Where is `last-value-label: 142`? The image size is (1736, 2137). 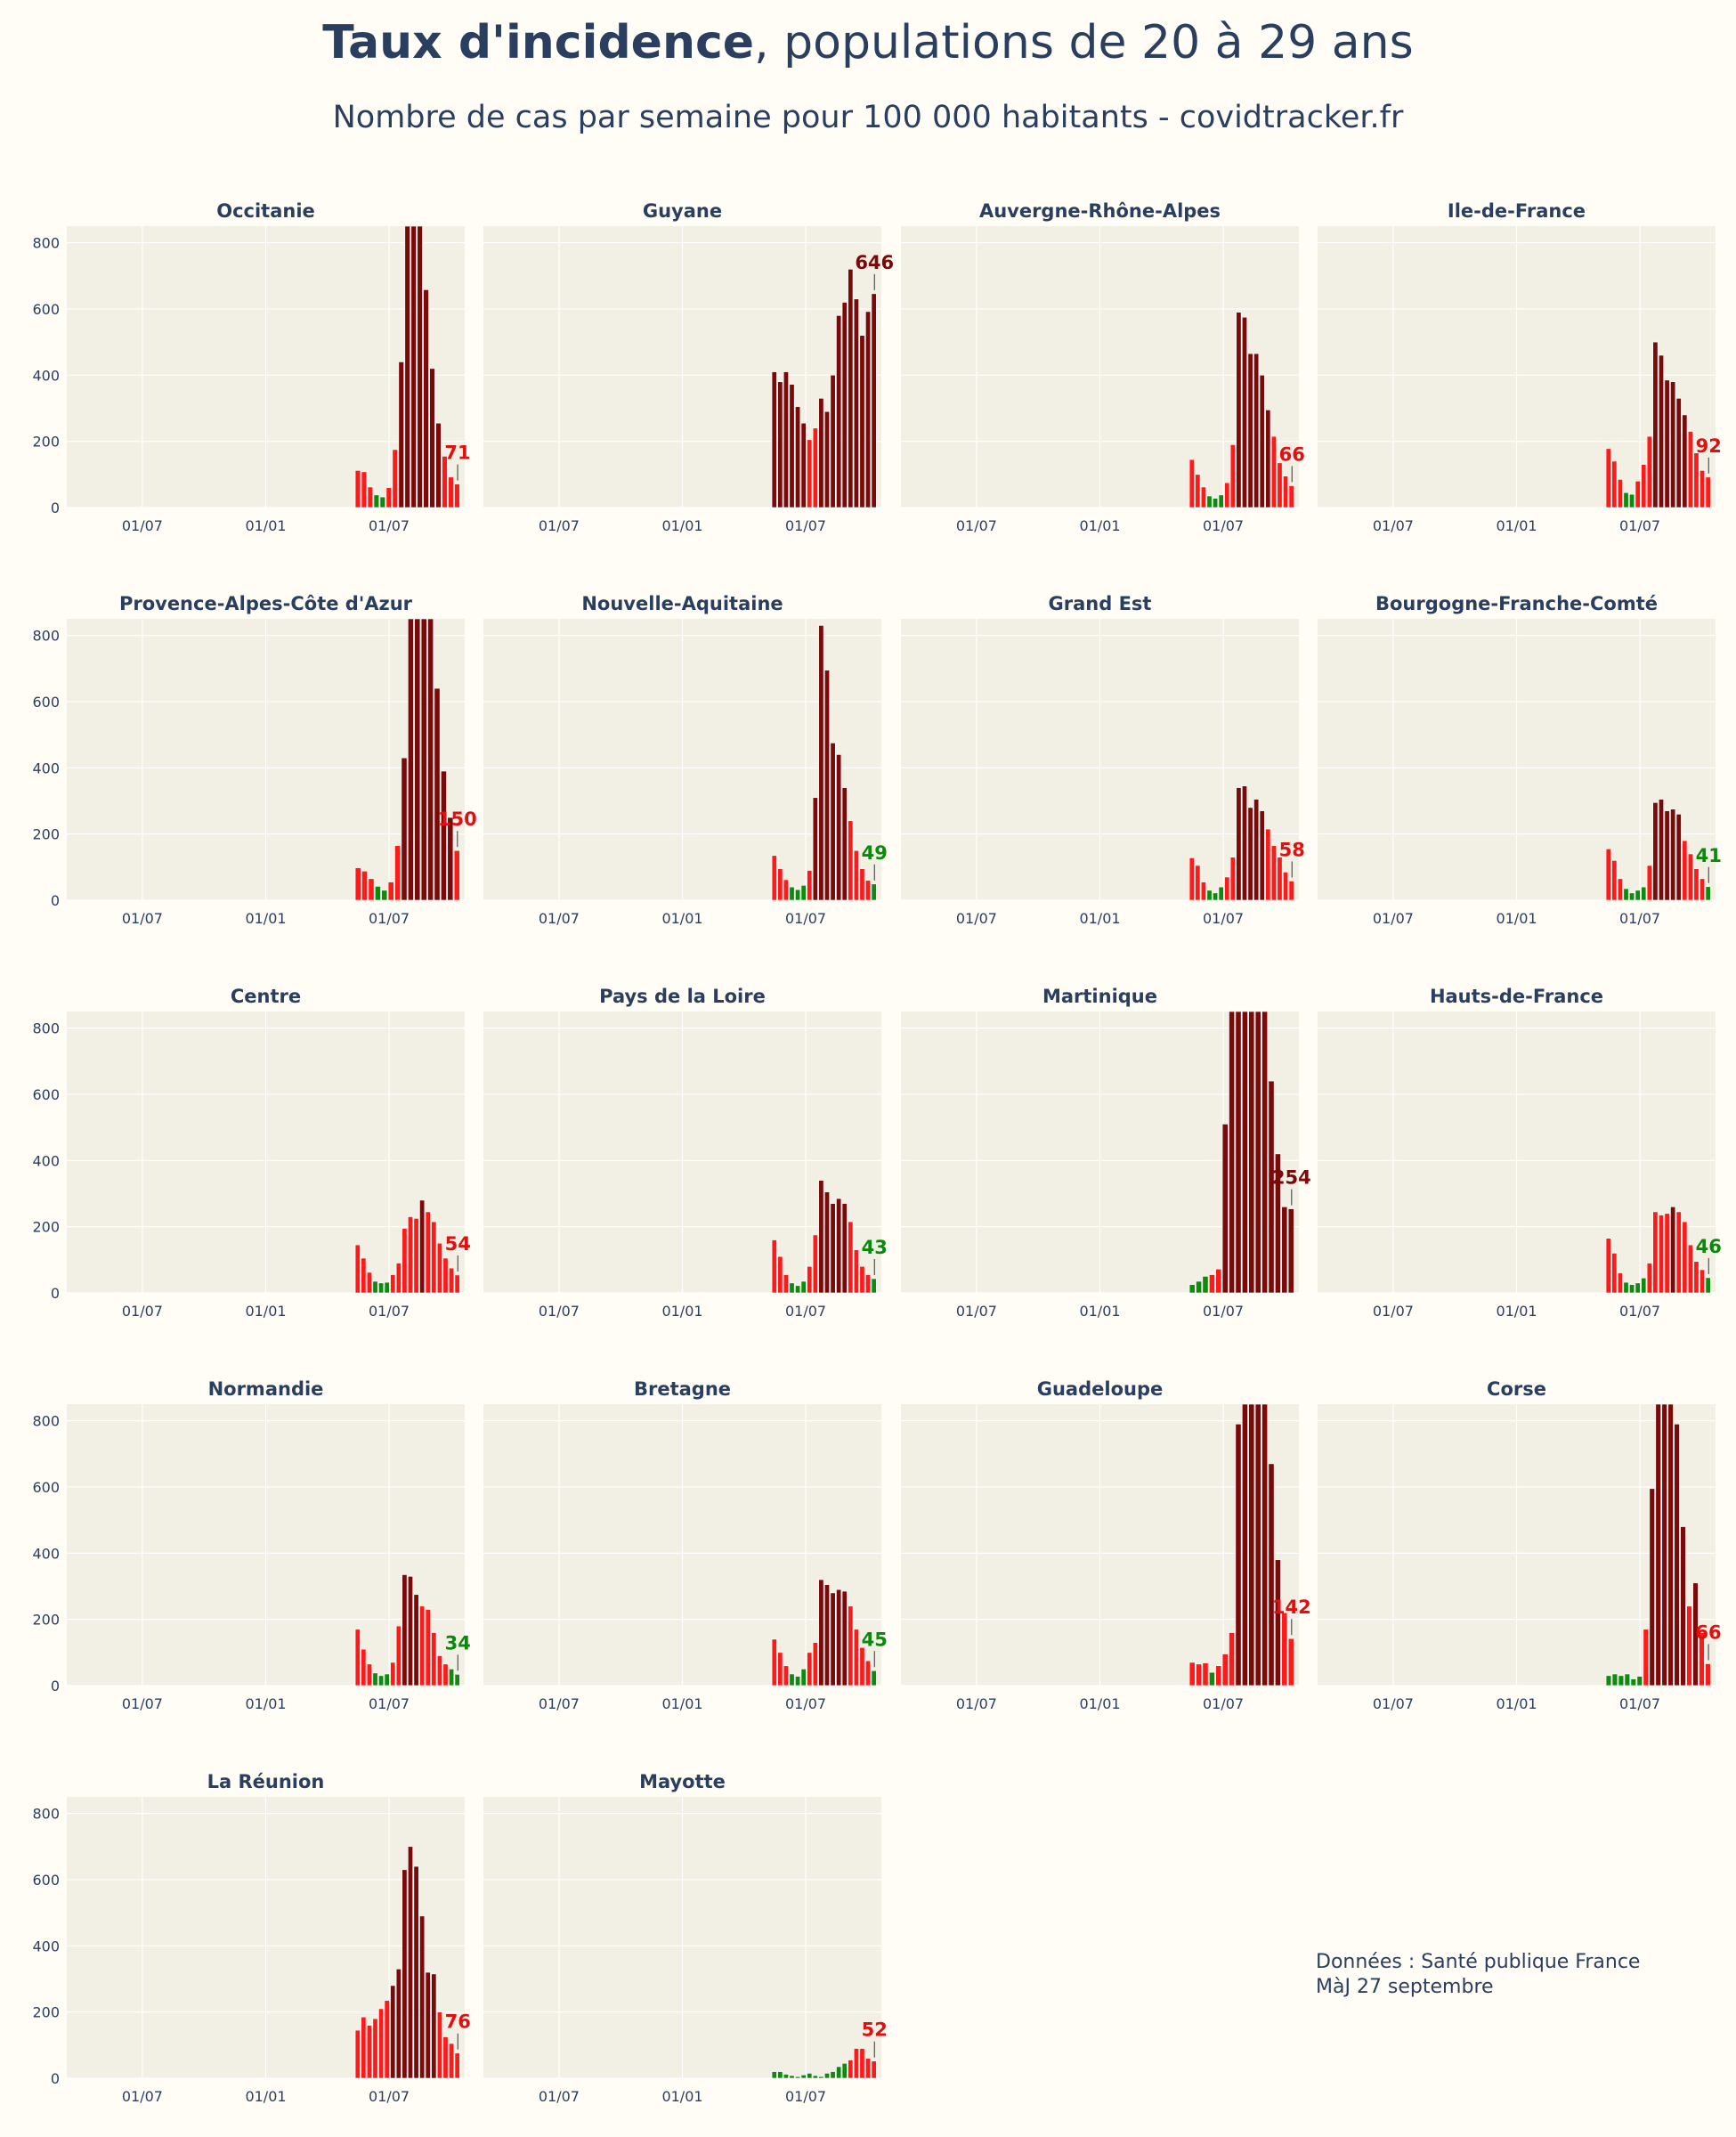
last-value-label: 142 is located at coordinates (1291, 1607).